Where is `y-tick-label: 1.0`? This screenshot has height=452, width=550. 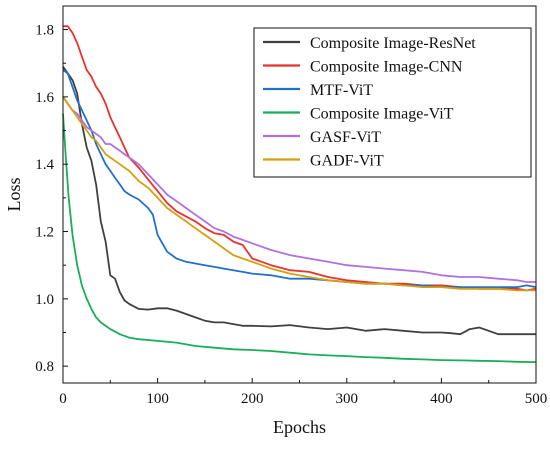
y-tick-label: 1.0 is located at coordinates (44, 300).